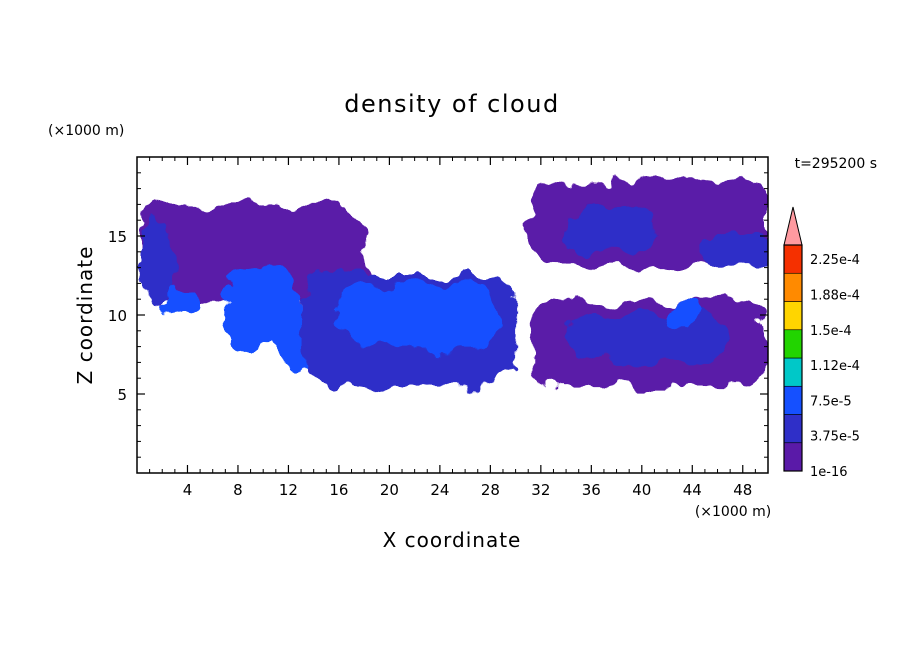 The width and height of the screenshot is (904, 654). What do you see at coordinates (117, 237) in the screenshot?
I see `y-tick-label-2: 15` at bounding box center [117, 237].